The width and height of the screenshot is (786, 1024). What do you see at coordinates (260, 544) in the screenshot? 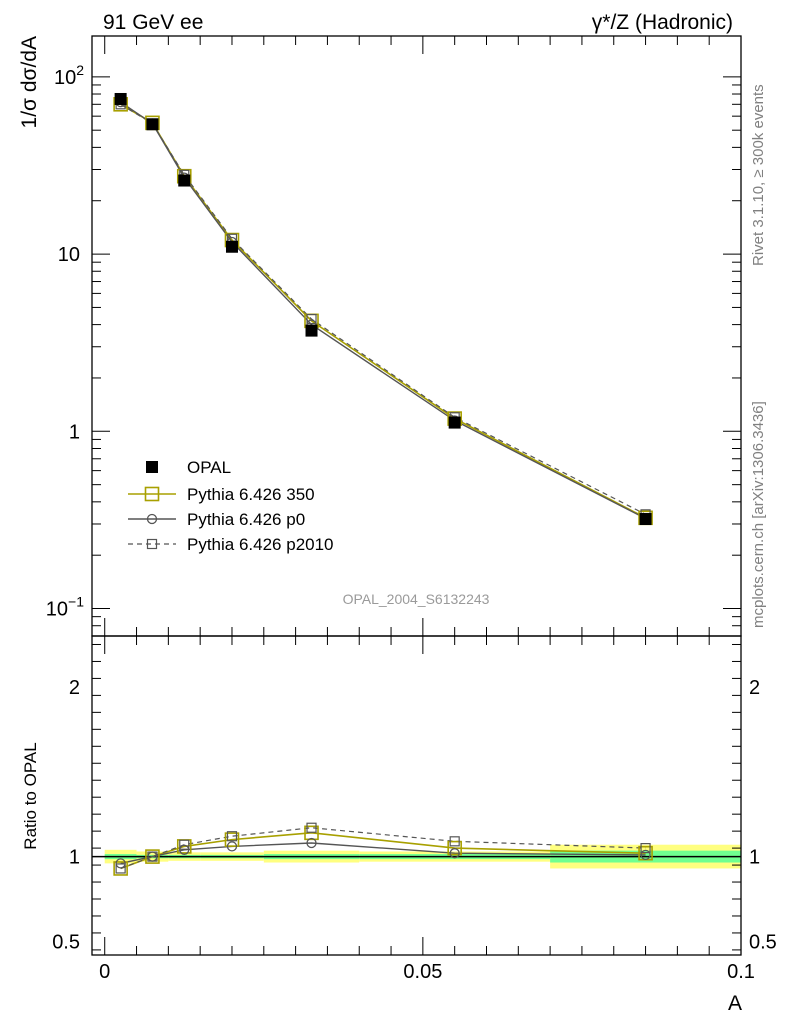
I see `legend-label: Pythia 6.426 p2010` at bounding box center [260, 544].